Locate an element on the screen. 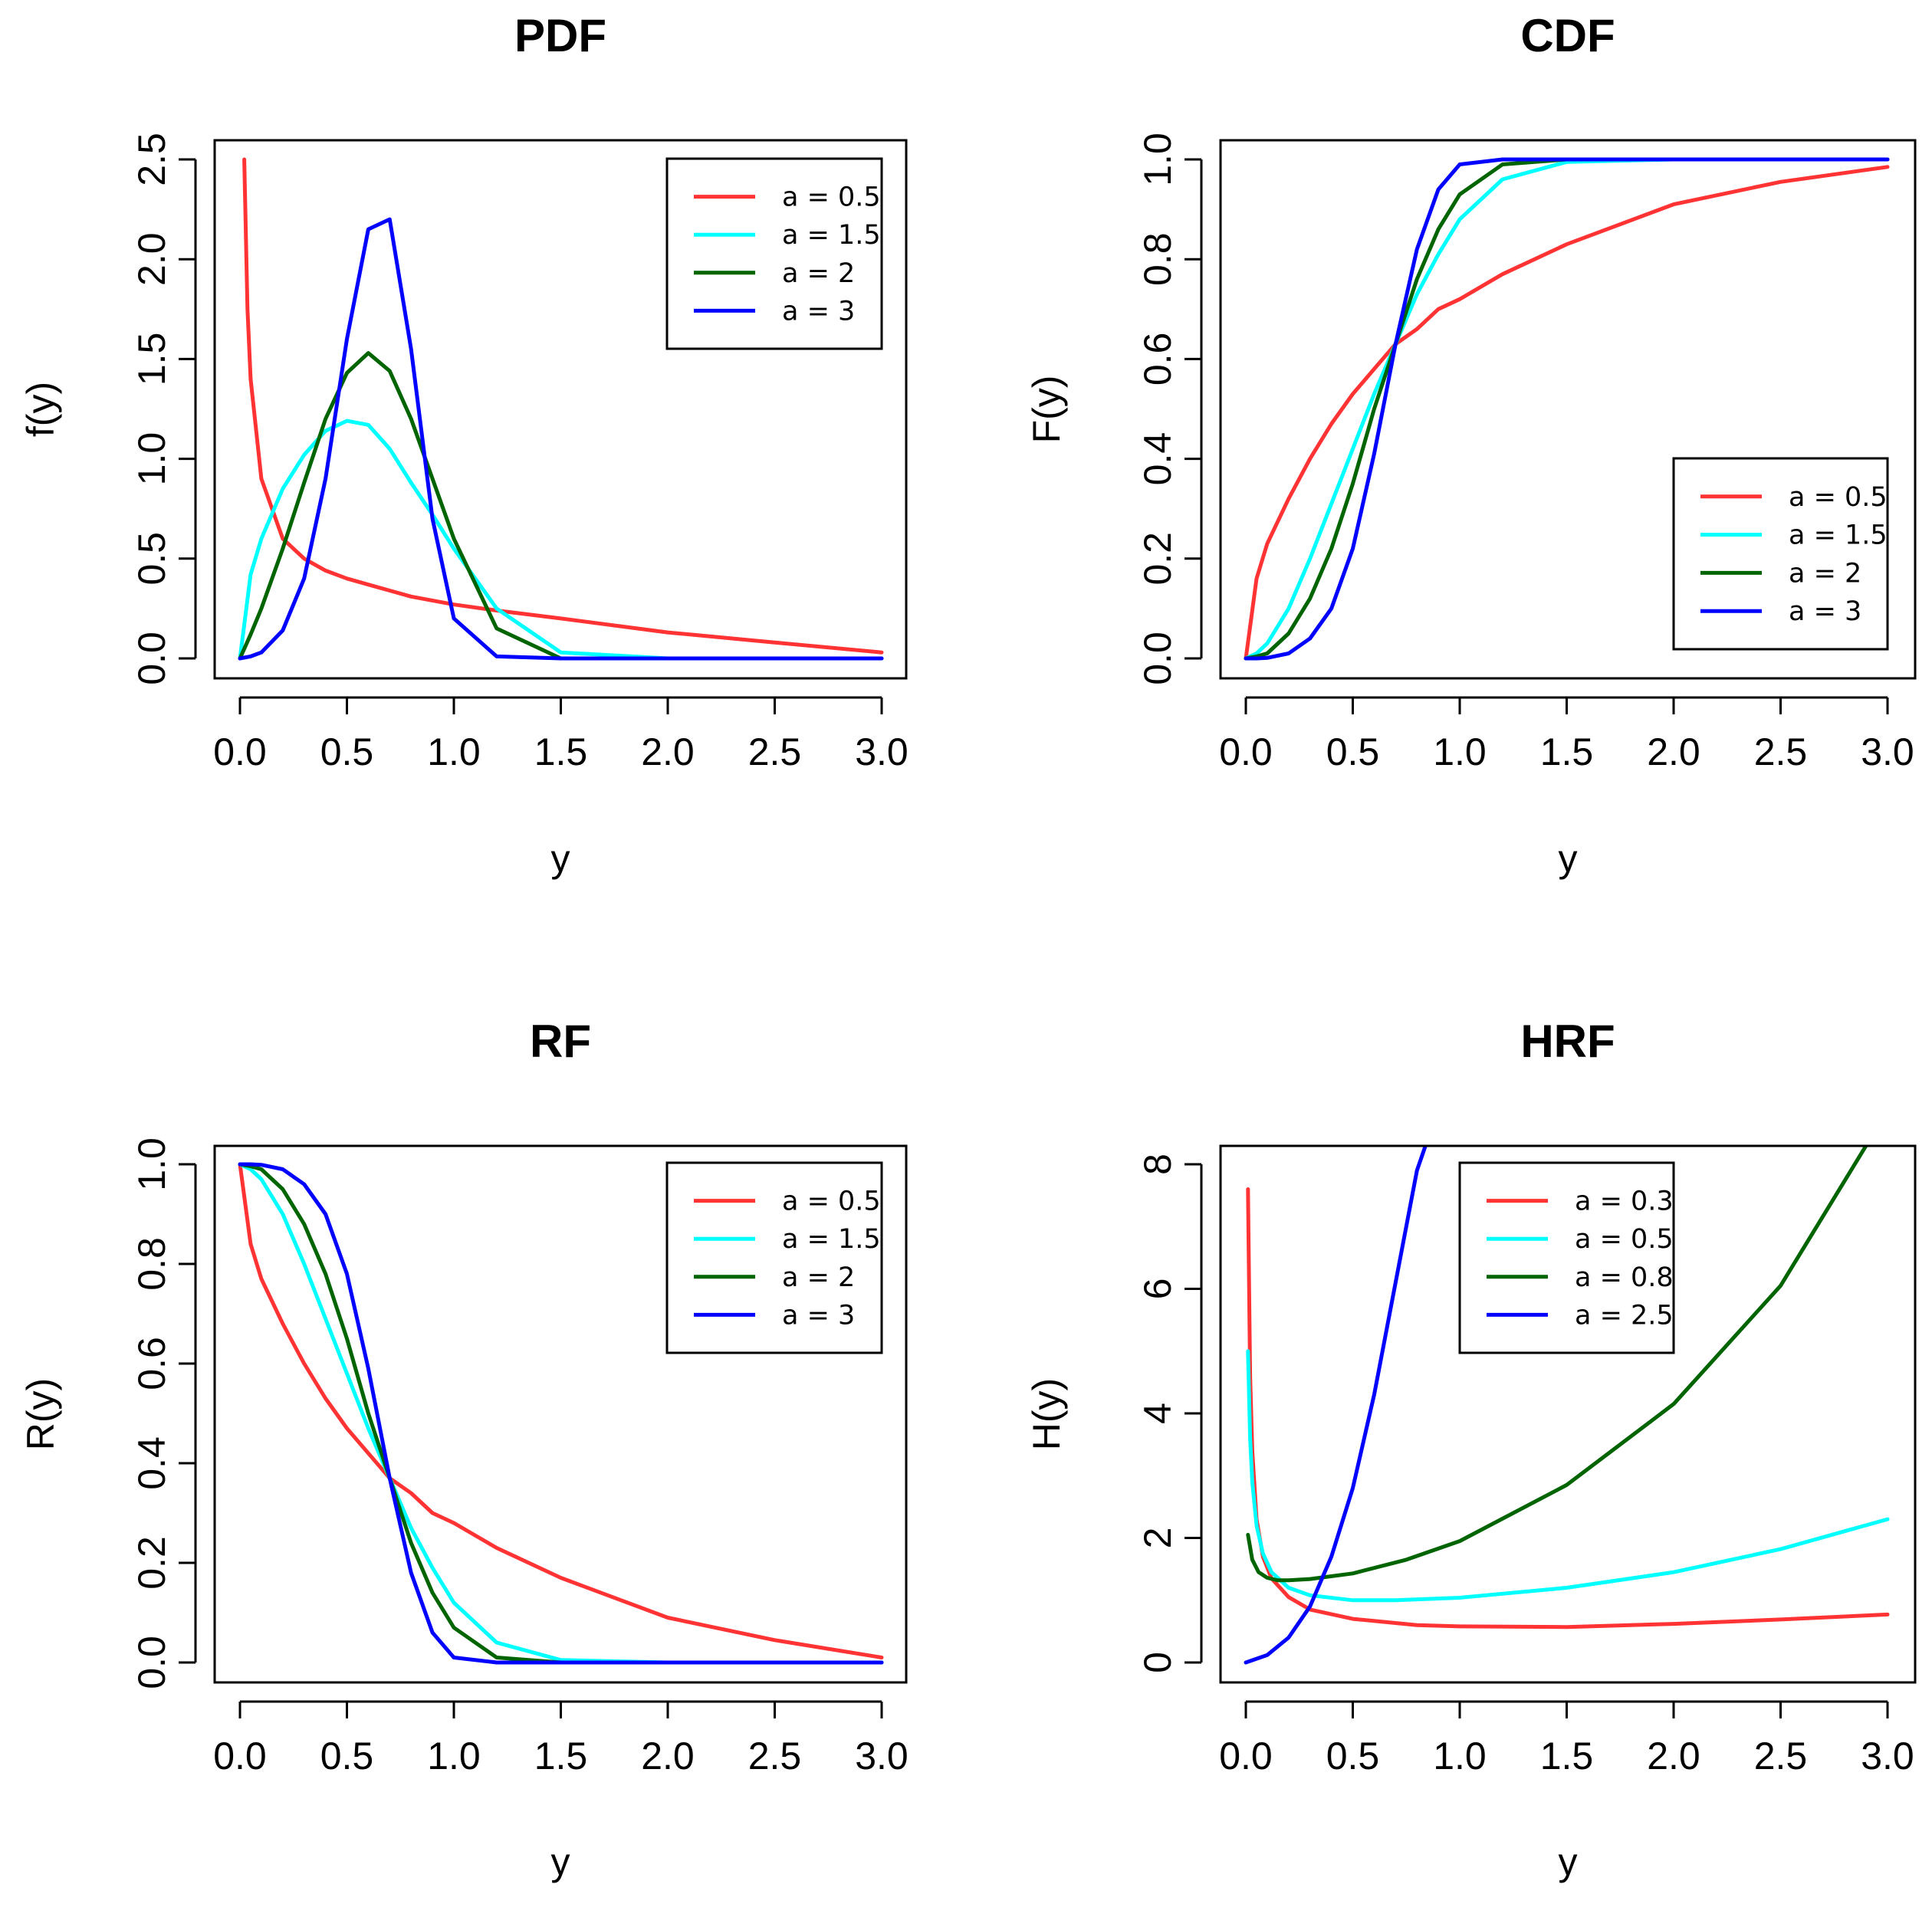 Image resolution: width=1932 pixels, height=1907 pixels. legend-label: a = 0.3 is located at coordinates (1625, 1202).